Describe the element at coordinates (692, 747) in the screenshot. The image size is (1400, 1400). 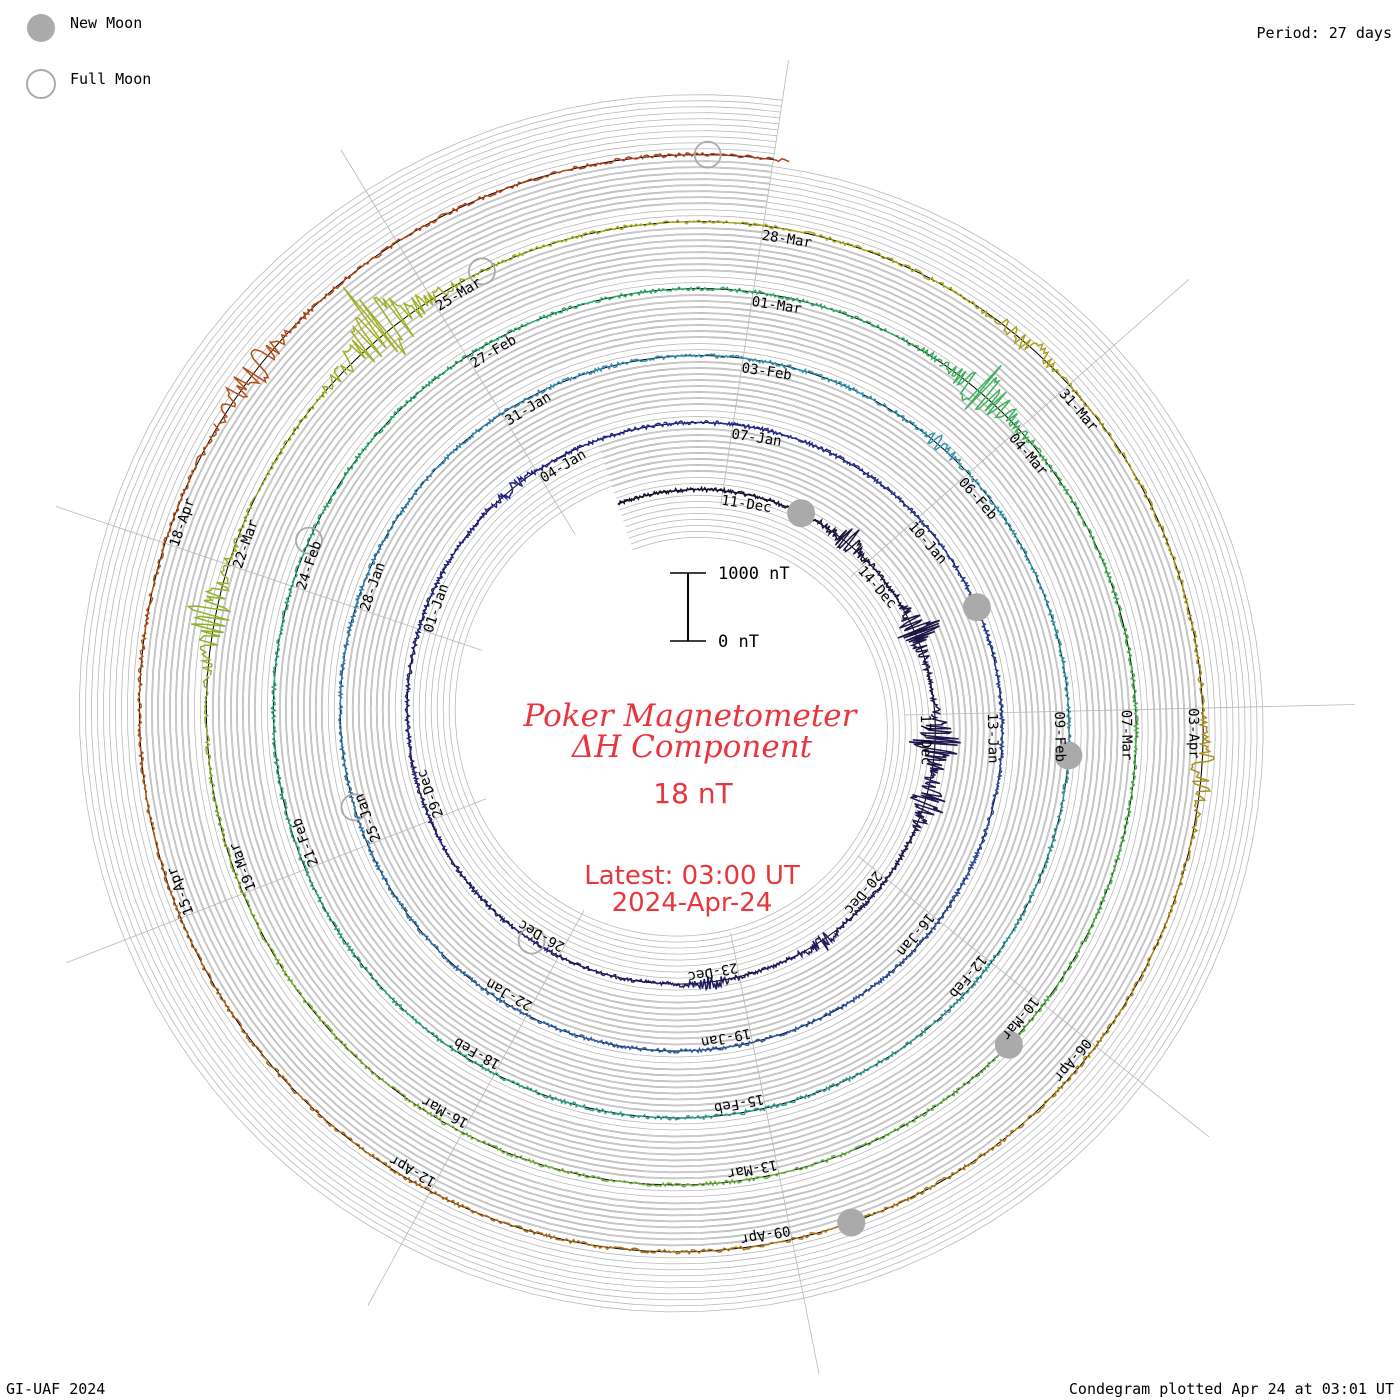
I see `chart-subtitle: ΔH Component` at that location.